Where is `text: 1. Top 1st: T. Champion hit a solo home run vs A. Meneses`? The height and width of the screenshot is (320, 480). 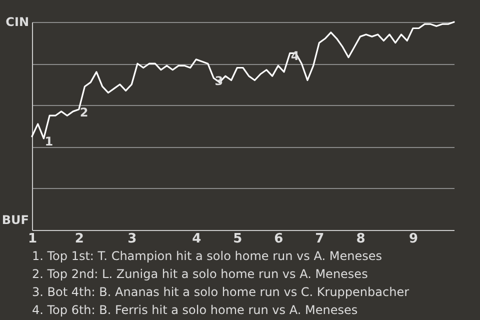
text: 1. Top 1st: T. Champion hit a solo home run vs A. Meneses is located at coordinates (207, 256).